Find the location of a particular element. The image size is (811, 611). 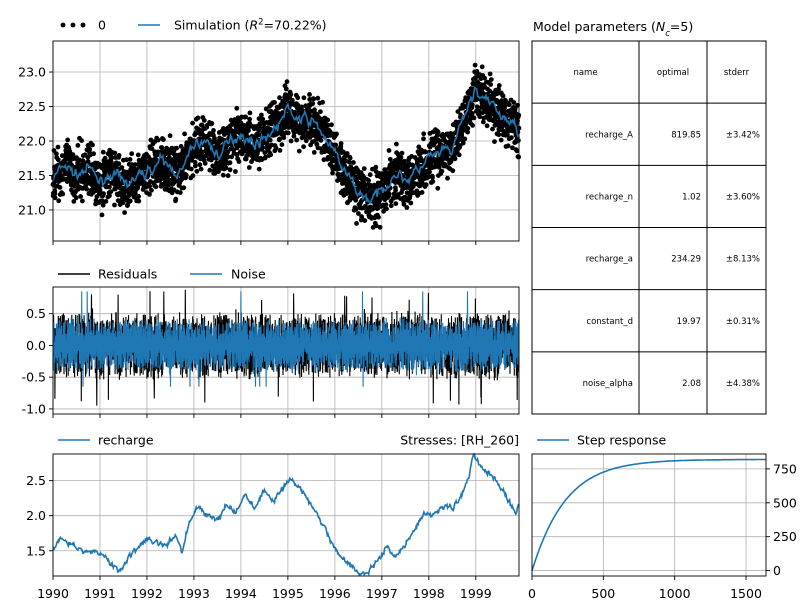

step-panel: 0 250 500 750 0 500 1000 1500 Step response is located at coordinates (662, 517).